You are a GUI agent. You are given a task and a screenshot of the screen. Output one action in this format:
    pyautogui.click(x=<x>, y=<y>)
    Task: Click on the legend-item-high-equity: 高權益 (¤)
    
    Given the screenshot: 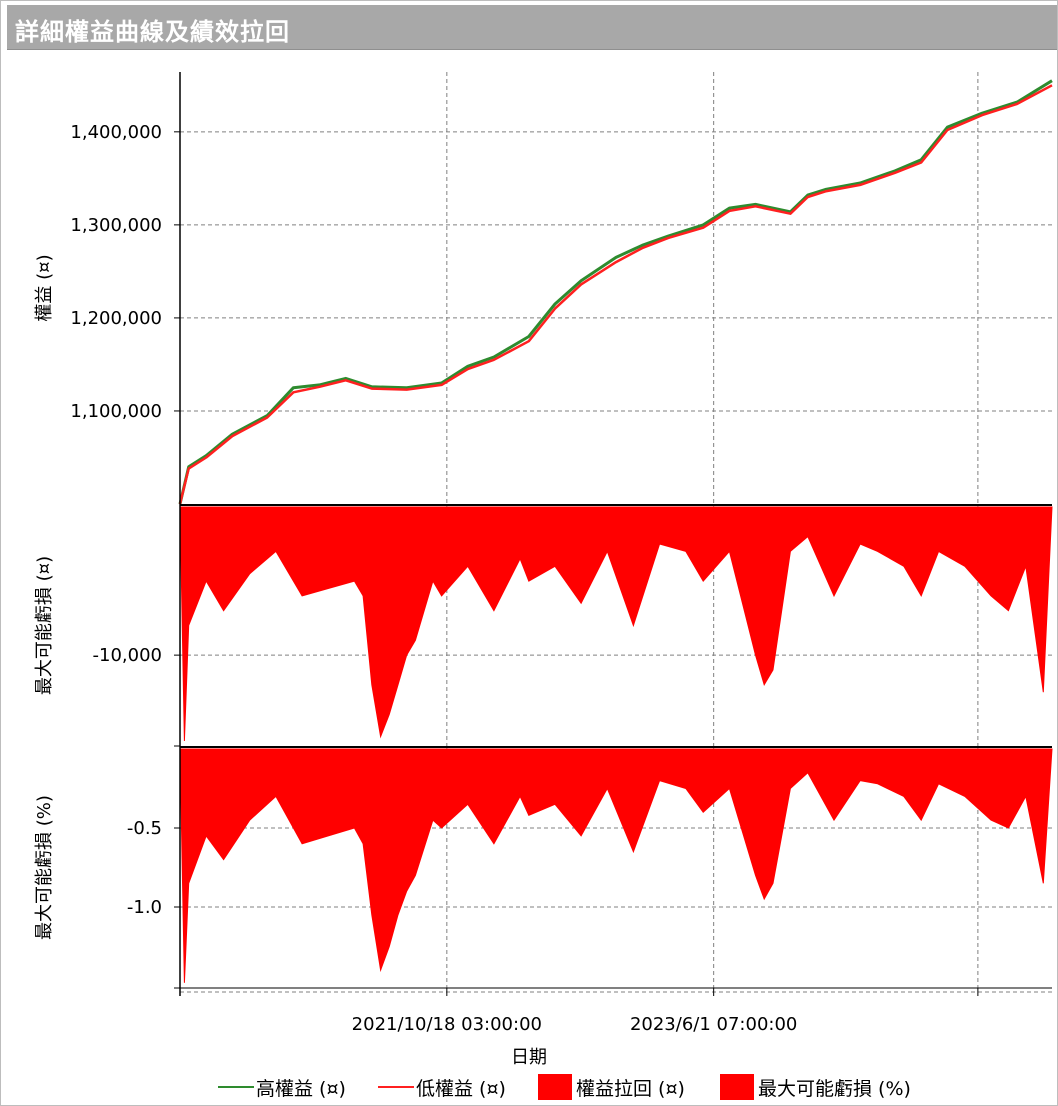 What is the action you would take?
    pyautogui.click(x=282, y=1087)
    